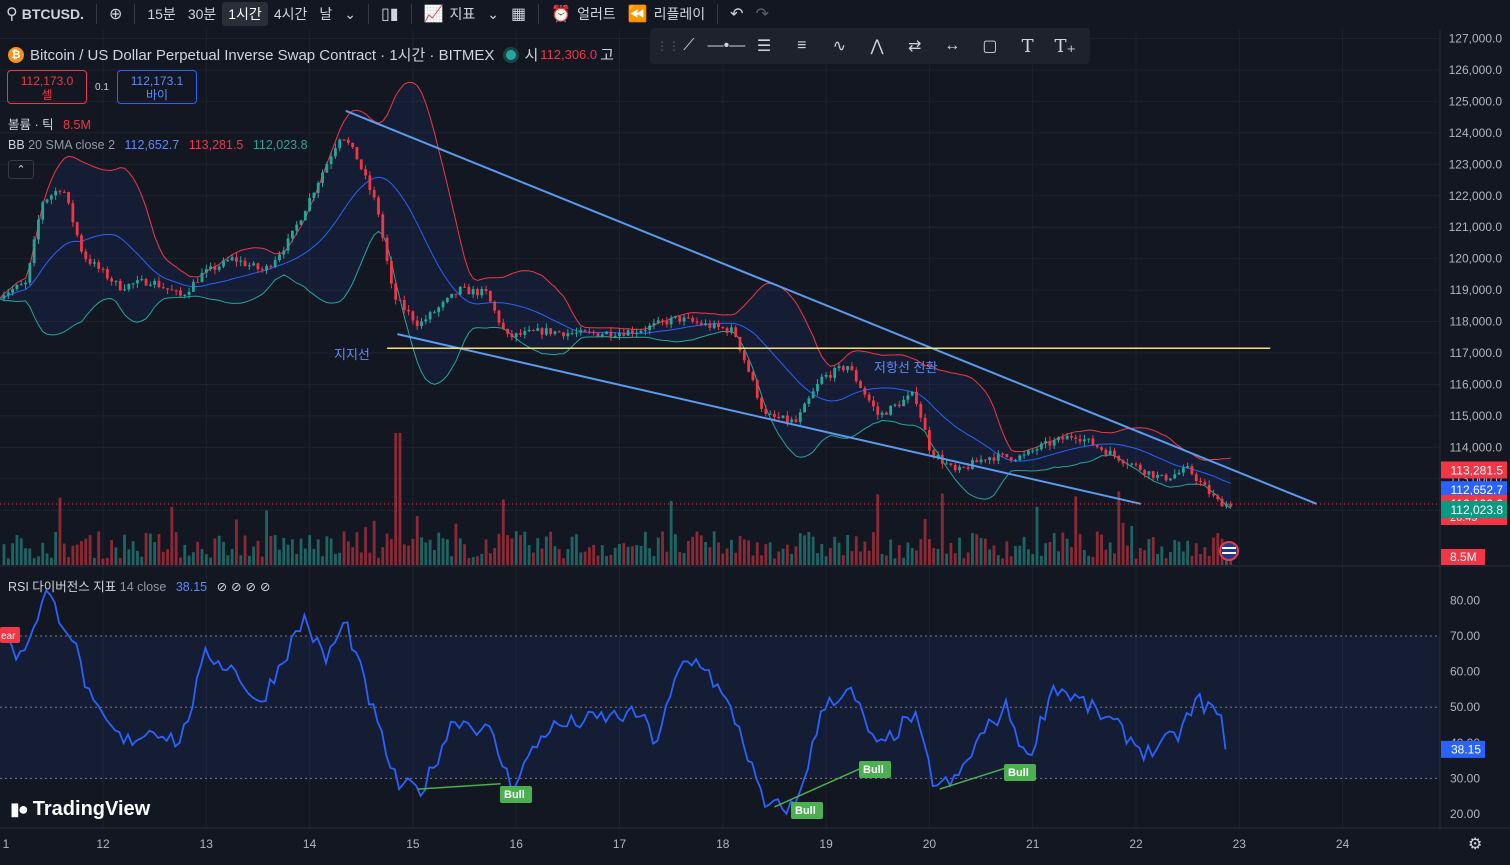 This screenshot has height=865, width=1510. What do you see at coordinates (952, 46) in the screenshot?
I see `position-tool: ↔` at bounding box center [952, 46].